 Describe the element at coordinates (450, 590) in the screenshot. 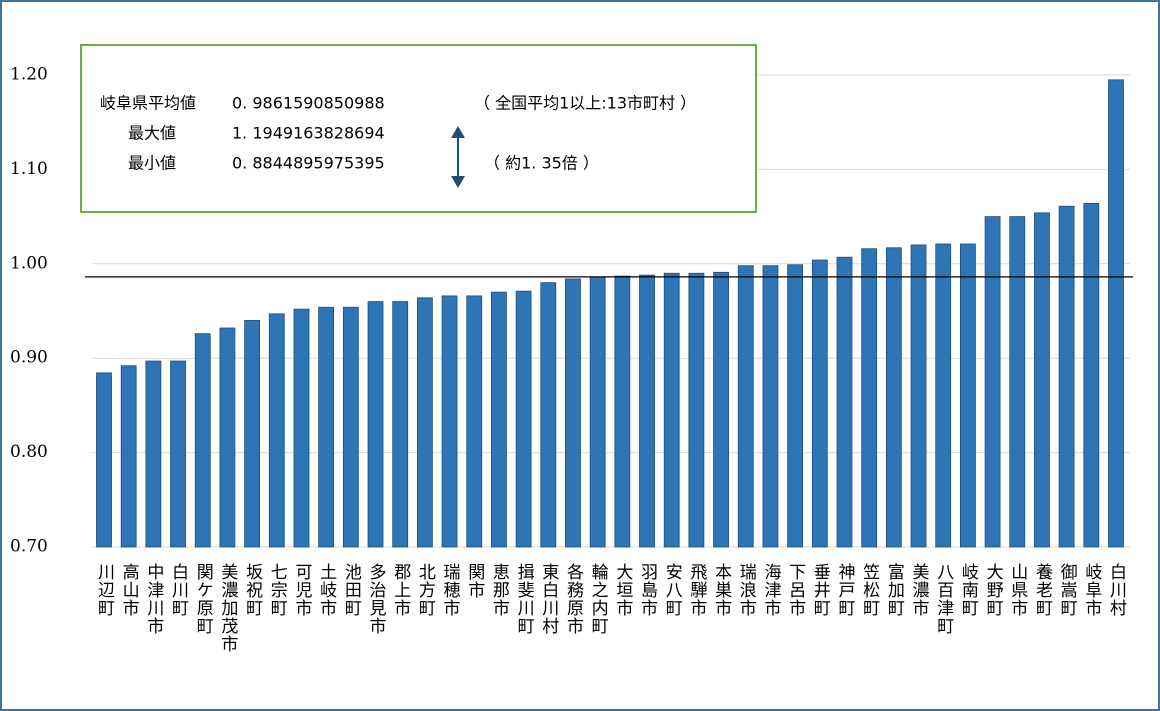

I see `x-tick-label: 瑞穂市` at that location.